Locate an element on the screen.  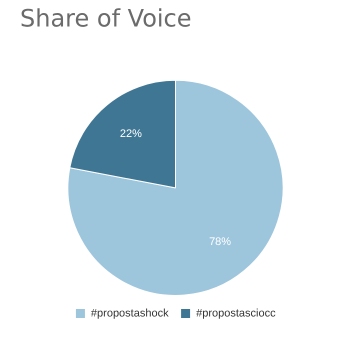
chart-title: Share of Voice is located at coordinates (106, 18).